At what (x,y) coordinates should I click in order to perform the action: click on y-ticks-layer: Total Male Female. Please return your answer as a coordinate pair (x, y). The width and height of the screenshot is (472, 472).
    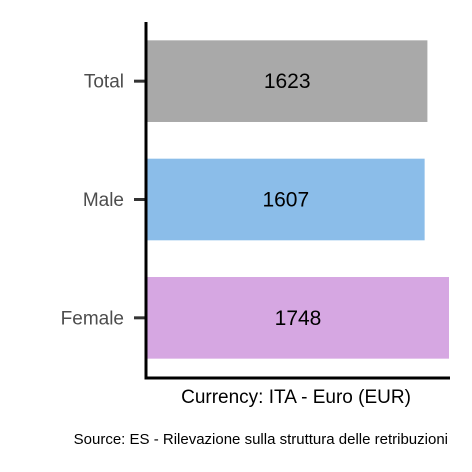
    Looking at the image, I should click on (103, 200).